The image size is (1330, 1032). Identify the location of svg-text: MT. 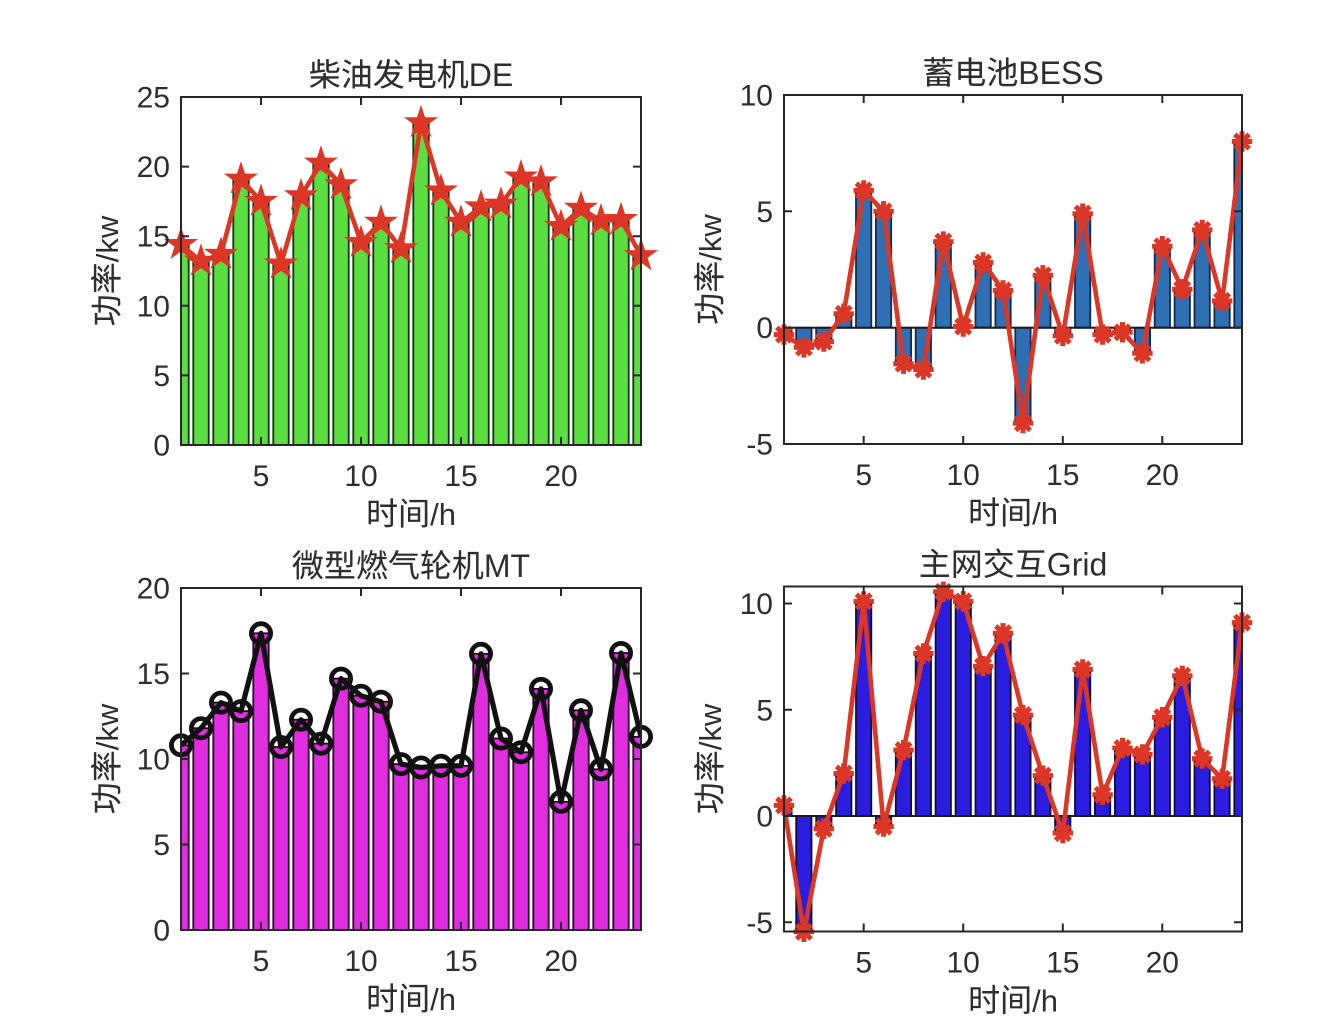
(507, 566).